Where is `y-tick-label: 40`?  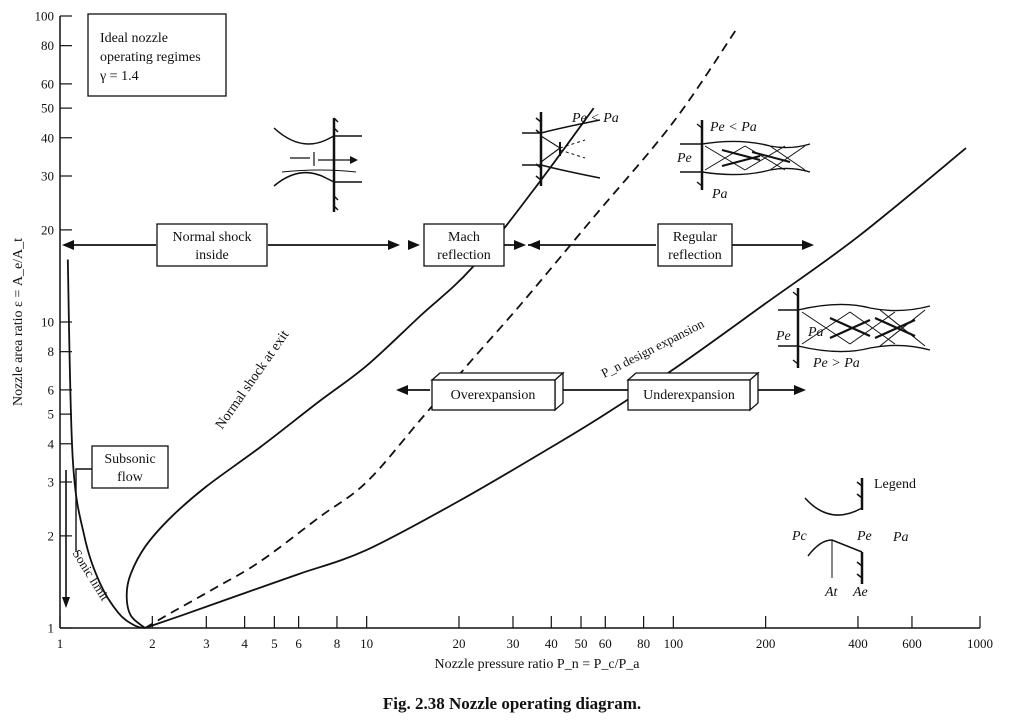 y-tick-label: 40 is located at coordinates (47, 137).